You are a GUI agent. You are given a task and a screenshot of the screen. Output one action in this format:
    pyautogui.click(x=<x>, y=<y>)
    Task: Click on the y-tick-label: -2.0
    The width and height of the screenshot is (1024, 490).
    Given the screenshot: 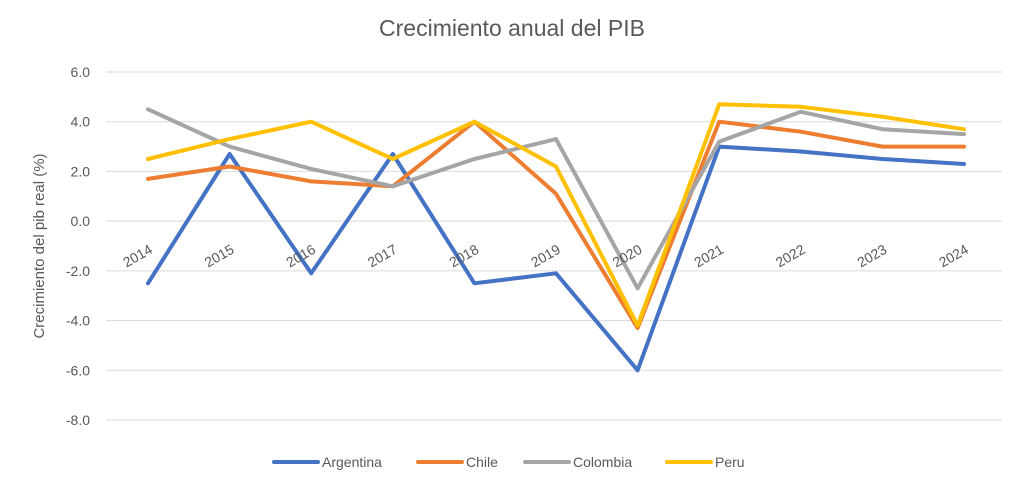 What is the action you would take?
    pyautogui.click(x=78, y=271)
    